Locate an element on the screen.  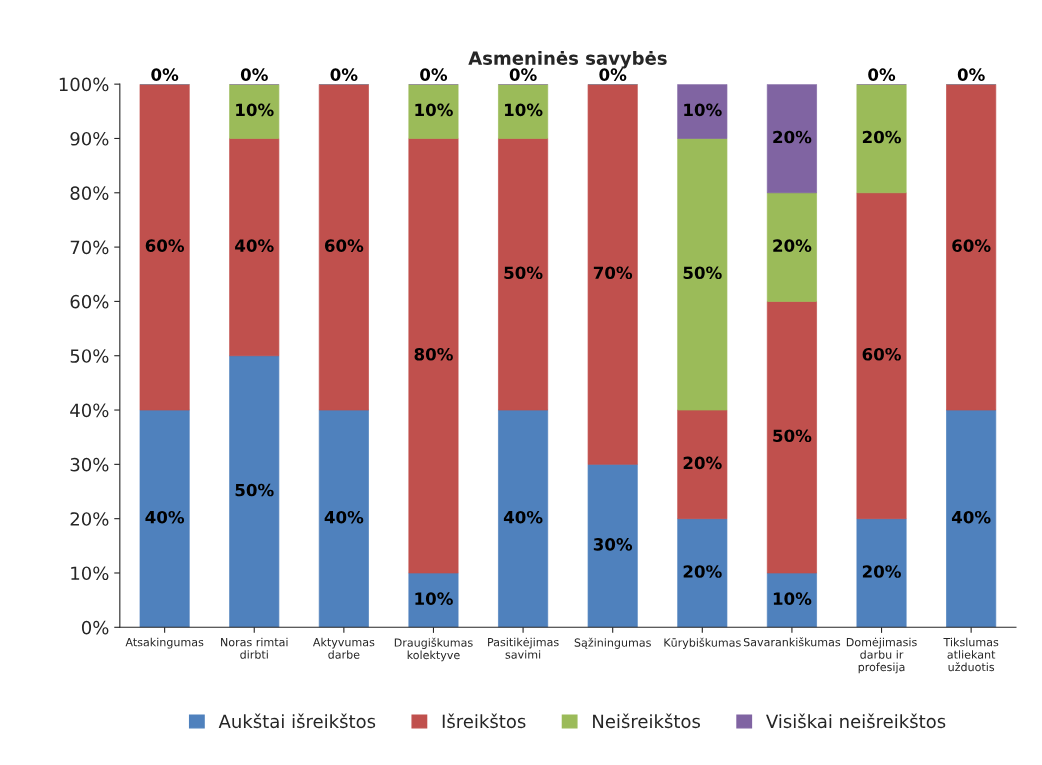
x-tick-label: Aktyvumas darbe is located at coordinates (343, 648).